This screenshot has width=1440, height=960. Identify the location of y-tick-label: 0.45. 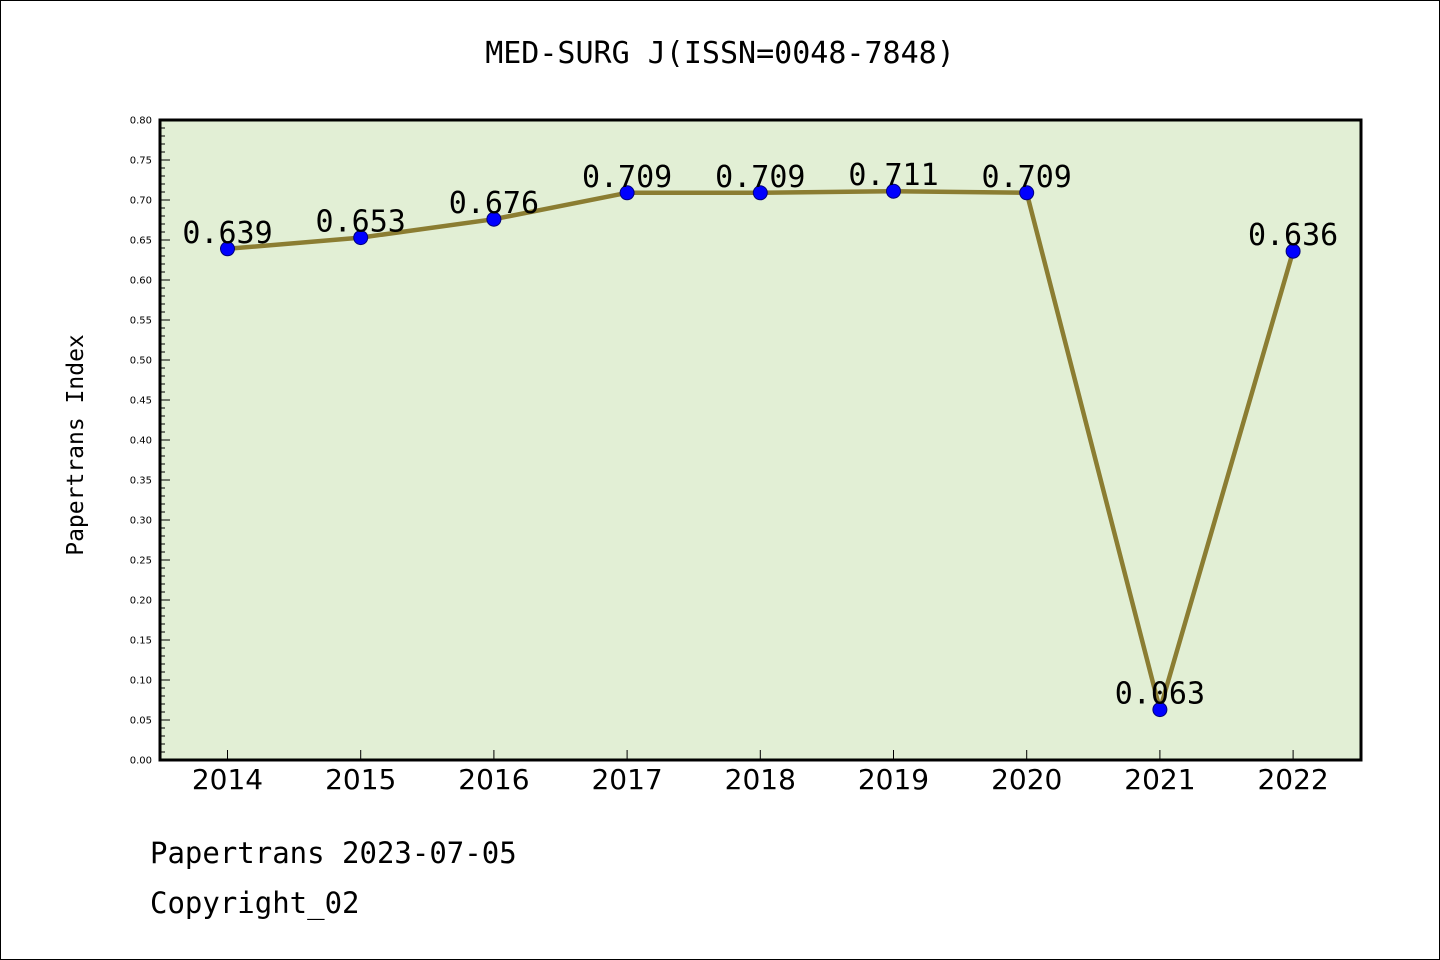
(141, 401).